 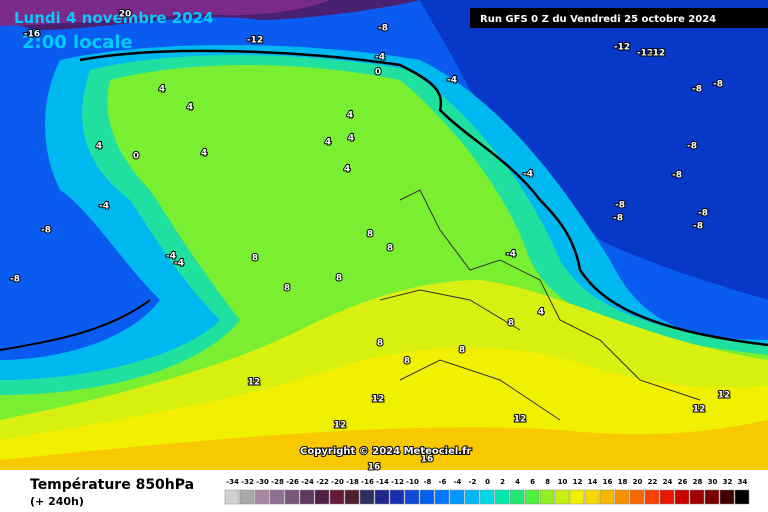 I want to click on legend-label: -18, so click(x=352, y=482).